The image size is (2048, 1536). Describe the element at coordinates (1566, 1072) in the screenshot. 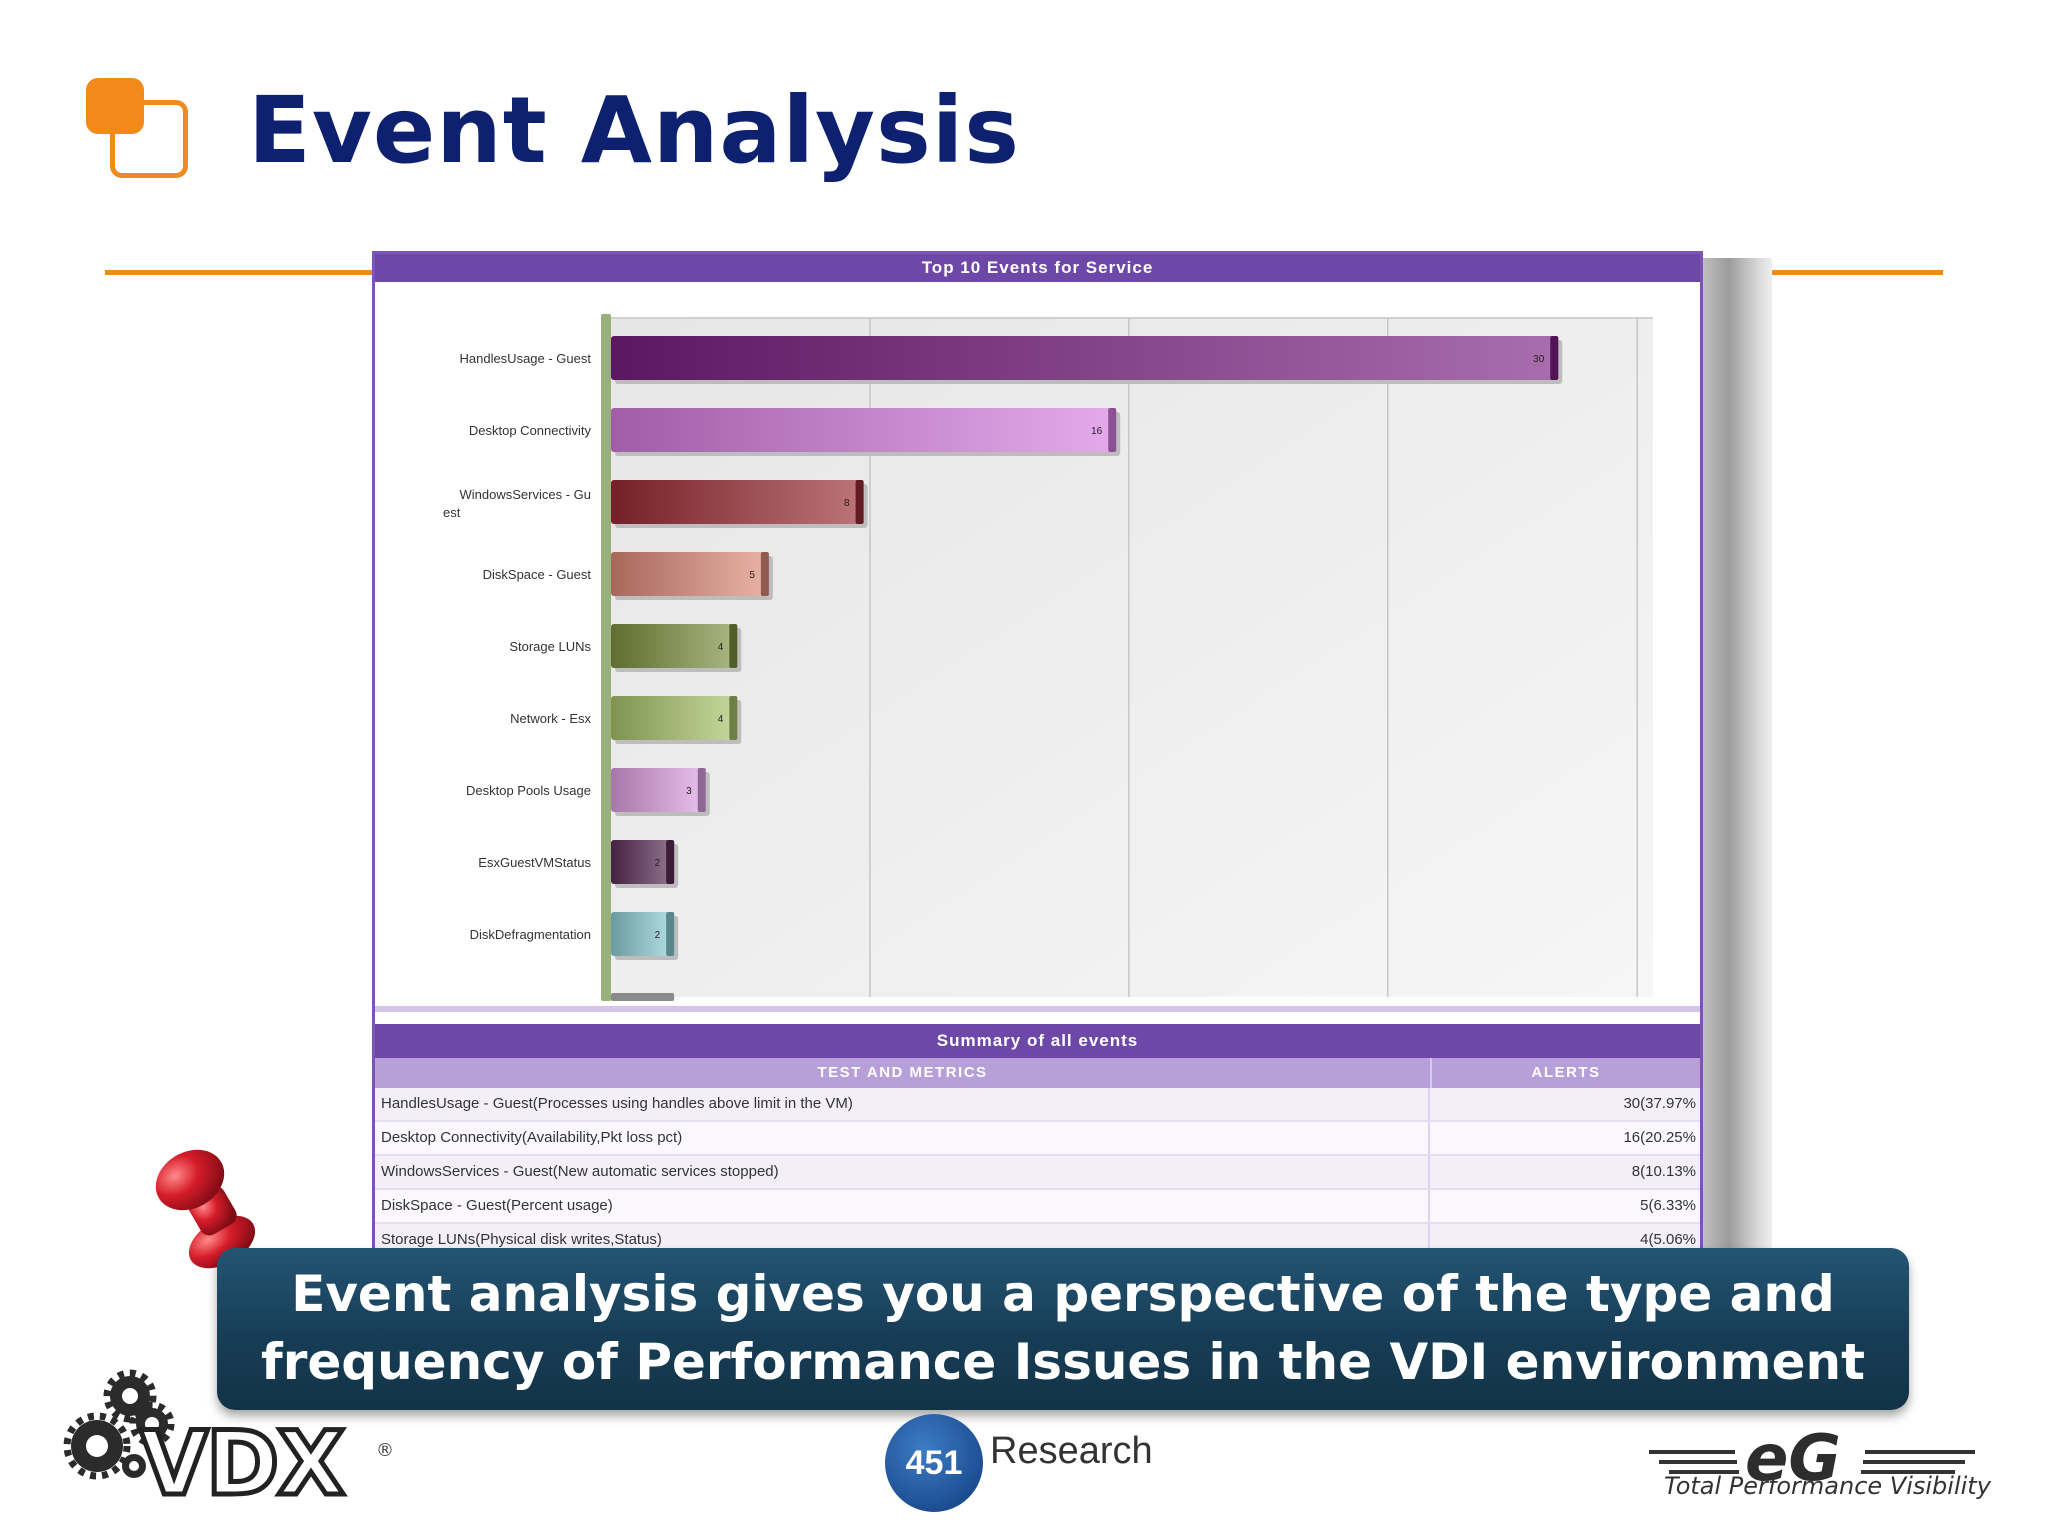

I see `column-header-alerts: ALERTS` at that location.